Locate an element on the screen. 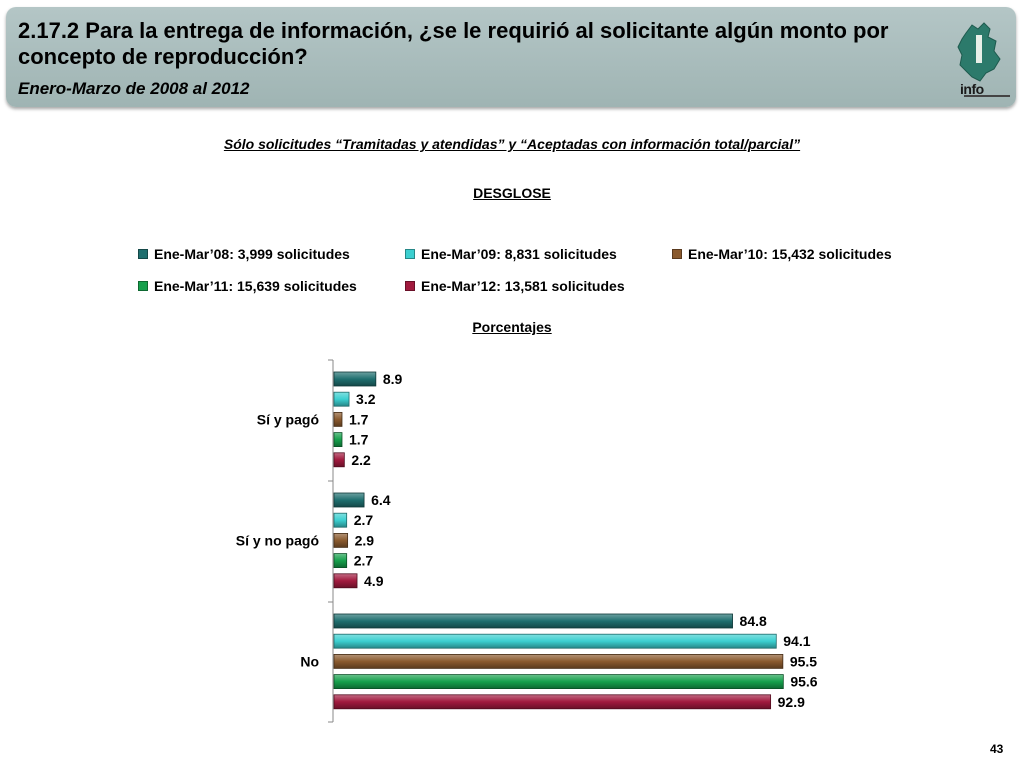  legend-item: Ene-Mar’11: 15,639 solicitudes is located at coordinates (247, 286).